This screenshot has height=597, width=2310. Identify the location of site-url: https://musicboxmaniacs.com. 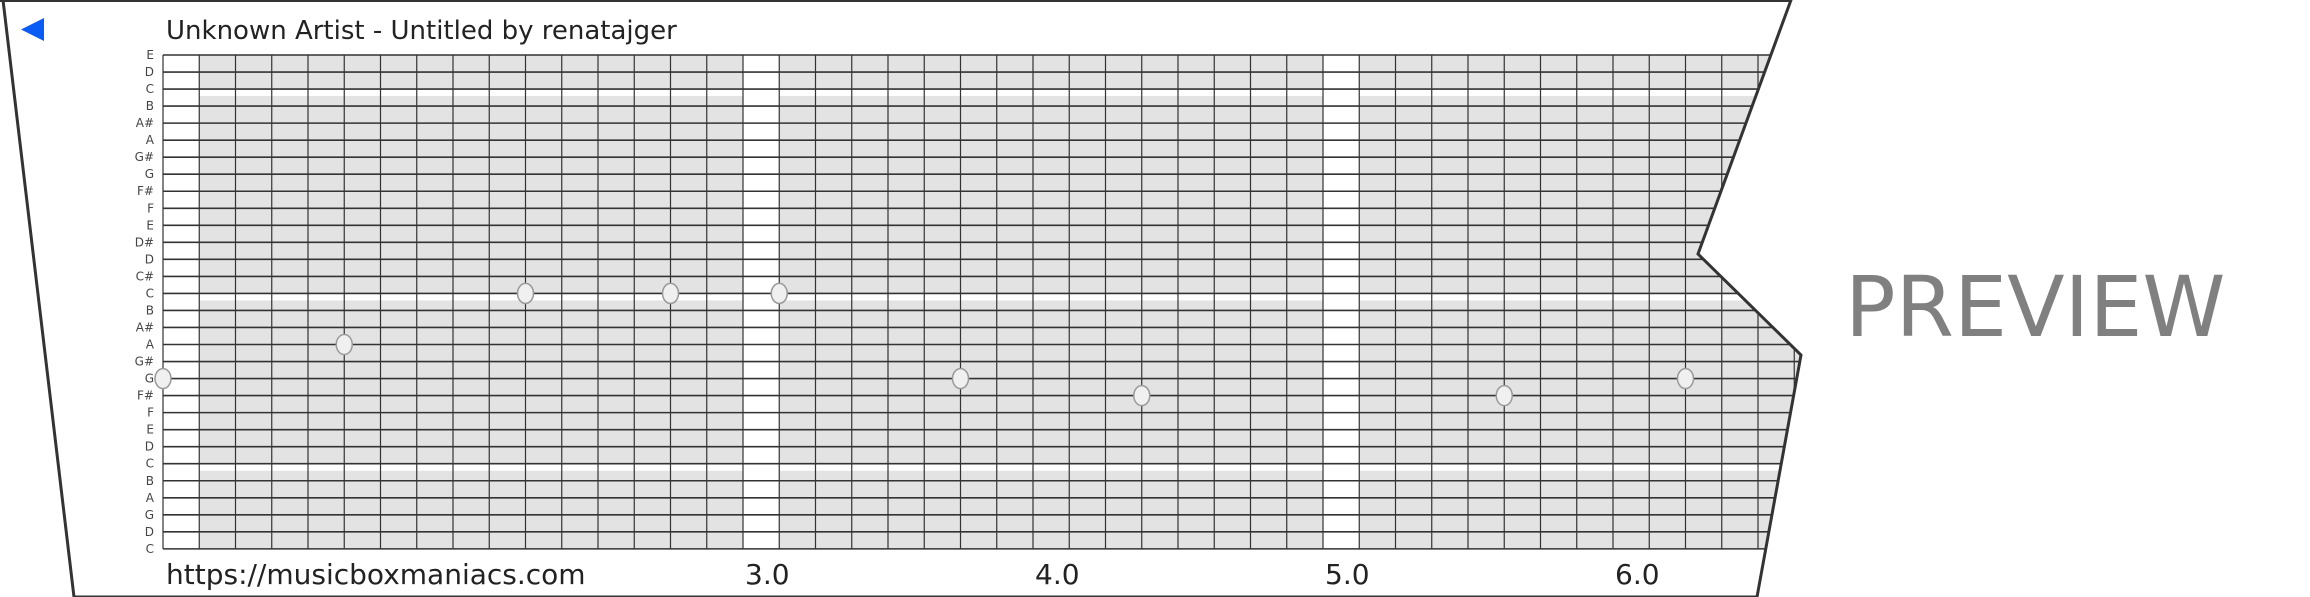
(376, 574).